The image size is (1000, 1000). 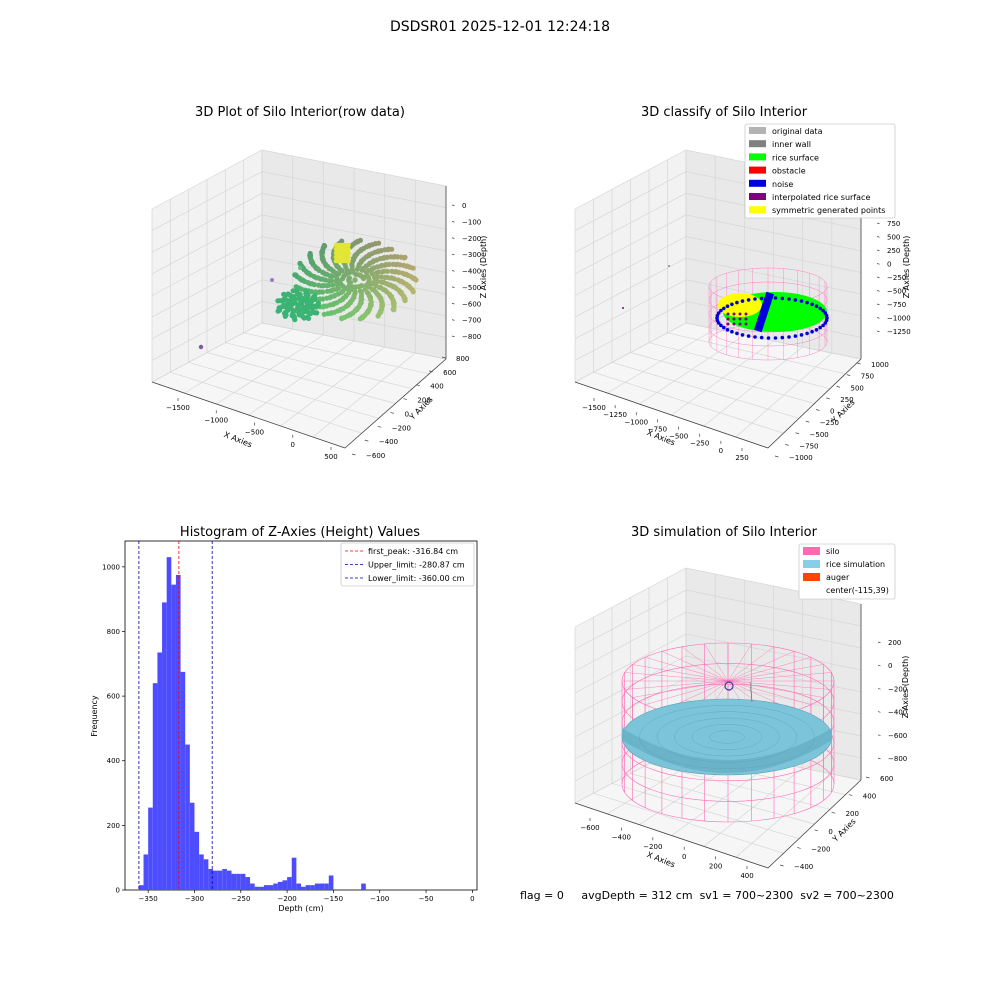 What do you see at coordinates (113, 632) in the screenshot?
I see `y-tick-label: 800` at bounding box center [113, 632].